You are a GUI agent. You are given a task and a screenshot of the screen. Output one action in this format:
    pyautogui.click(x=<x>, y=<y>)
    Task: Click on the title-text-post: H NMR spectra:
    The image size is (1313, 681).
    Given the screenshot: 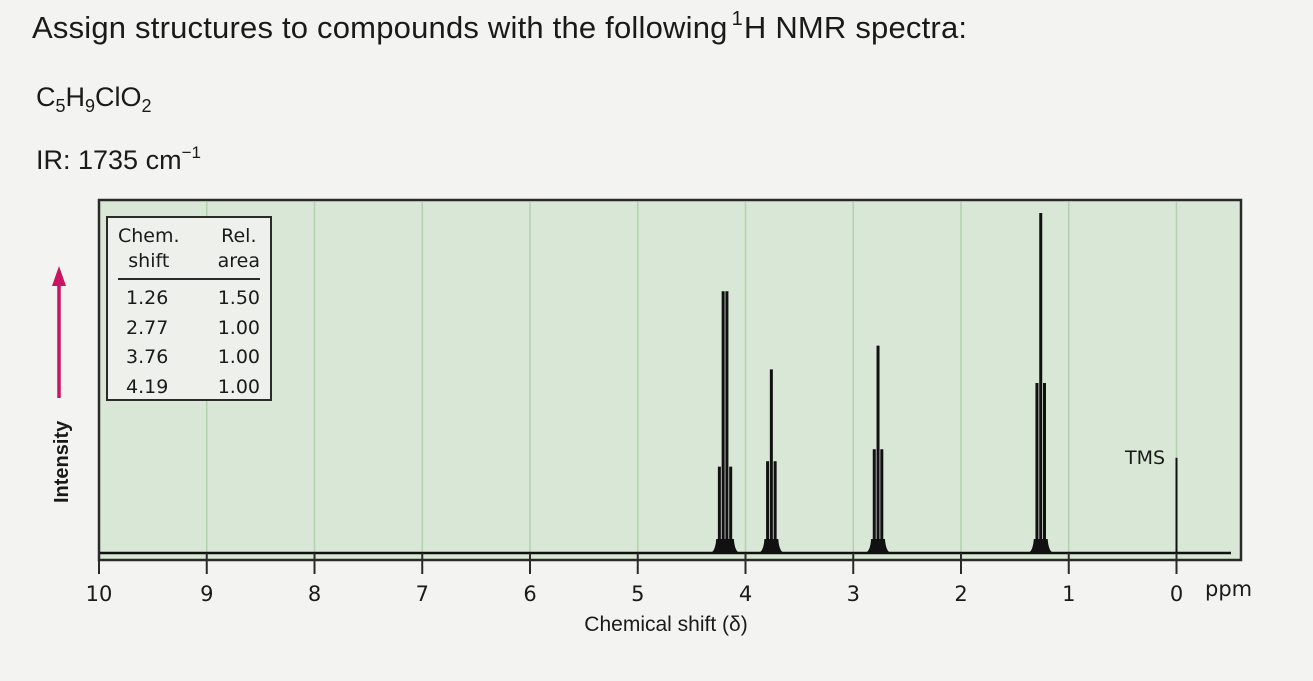 What is the action you would take?
    pyautogui.click(x=855, y=27)
    